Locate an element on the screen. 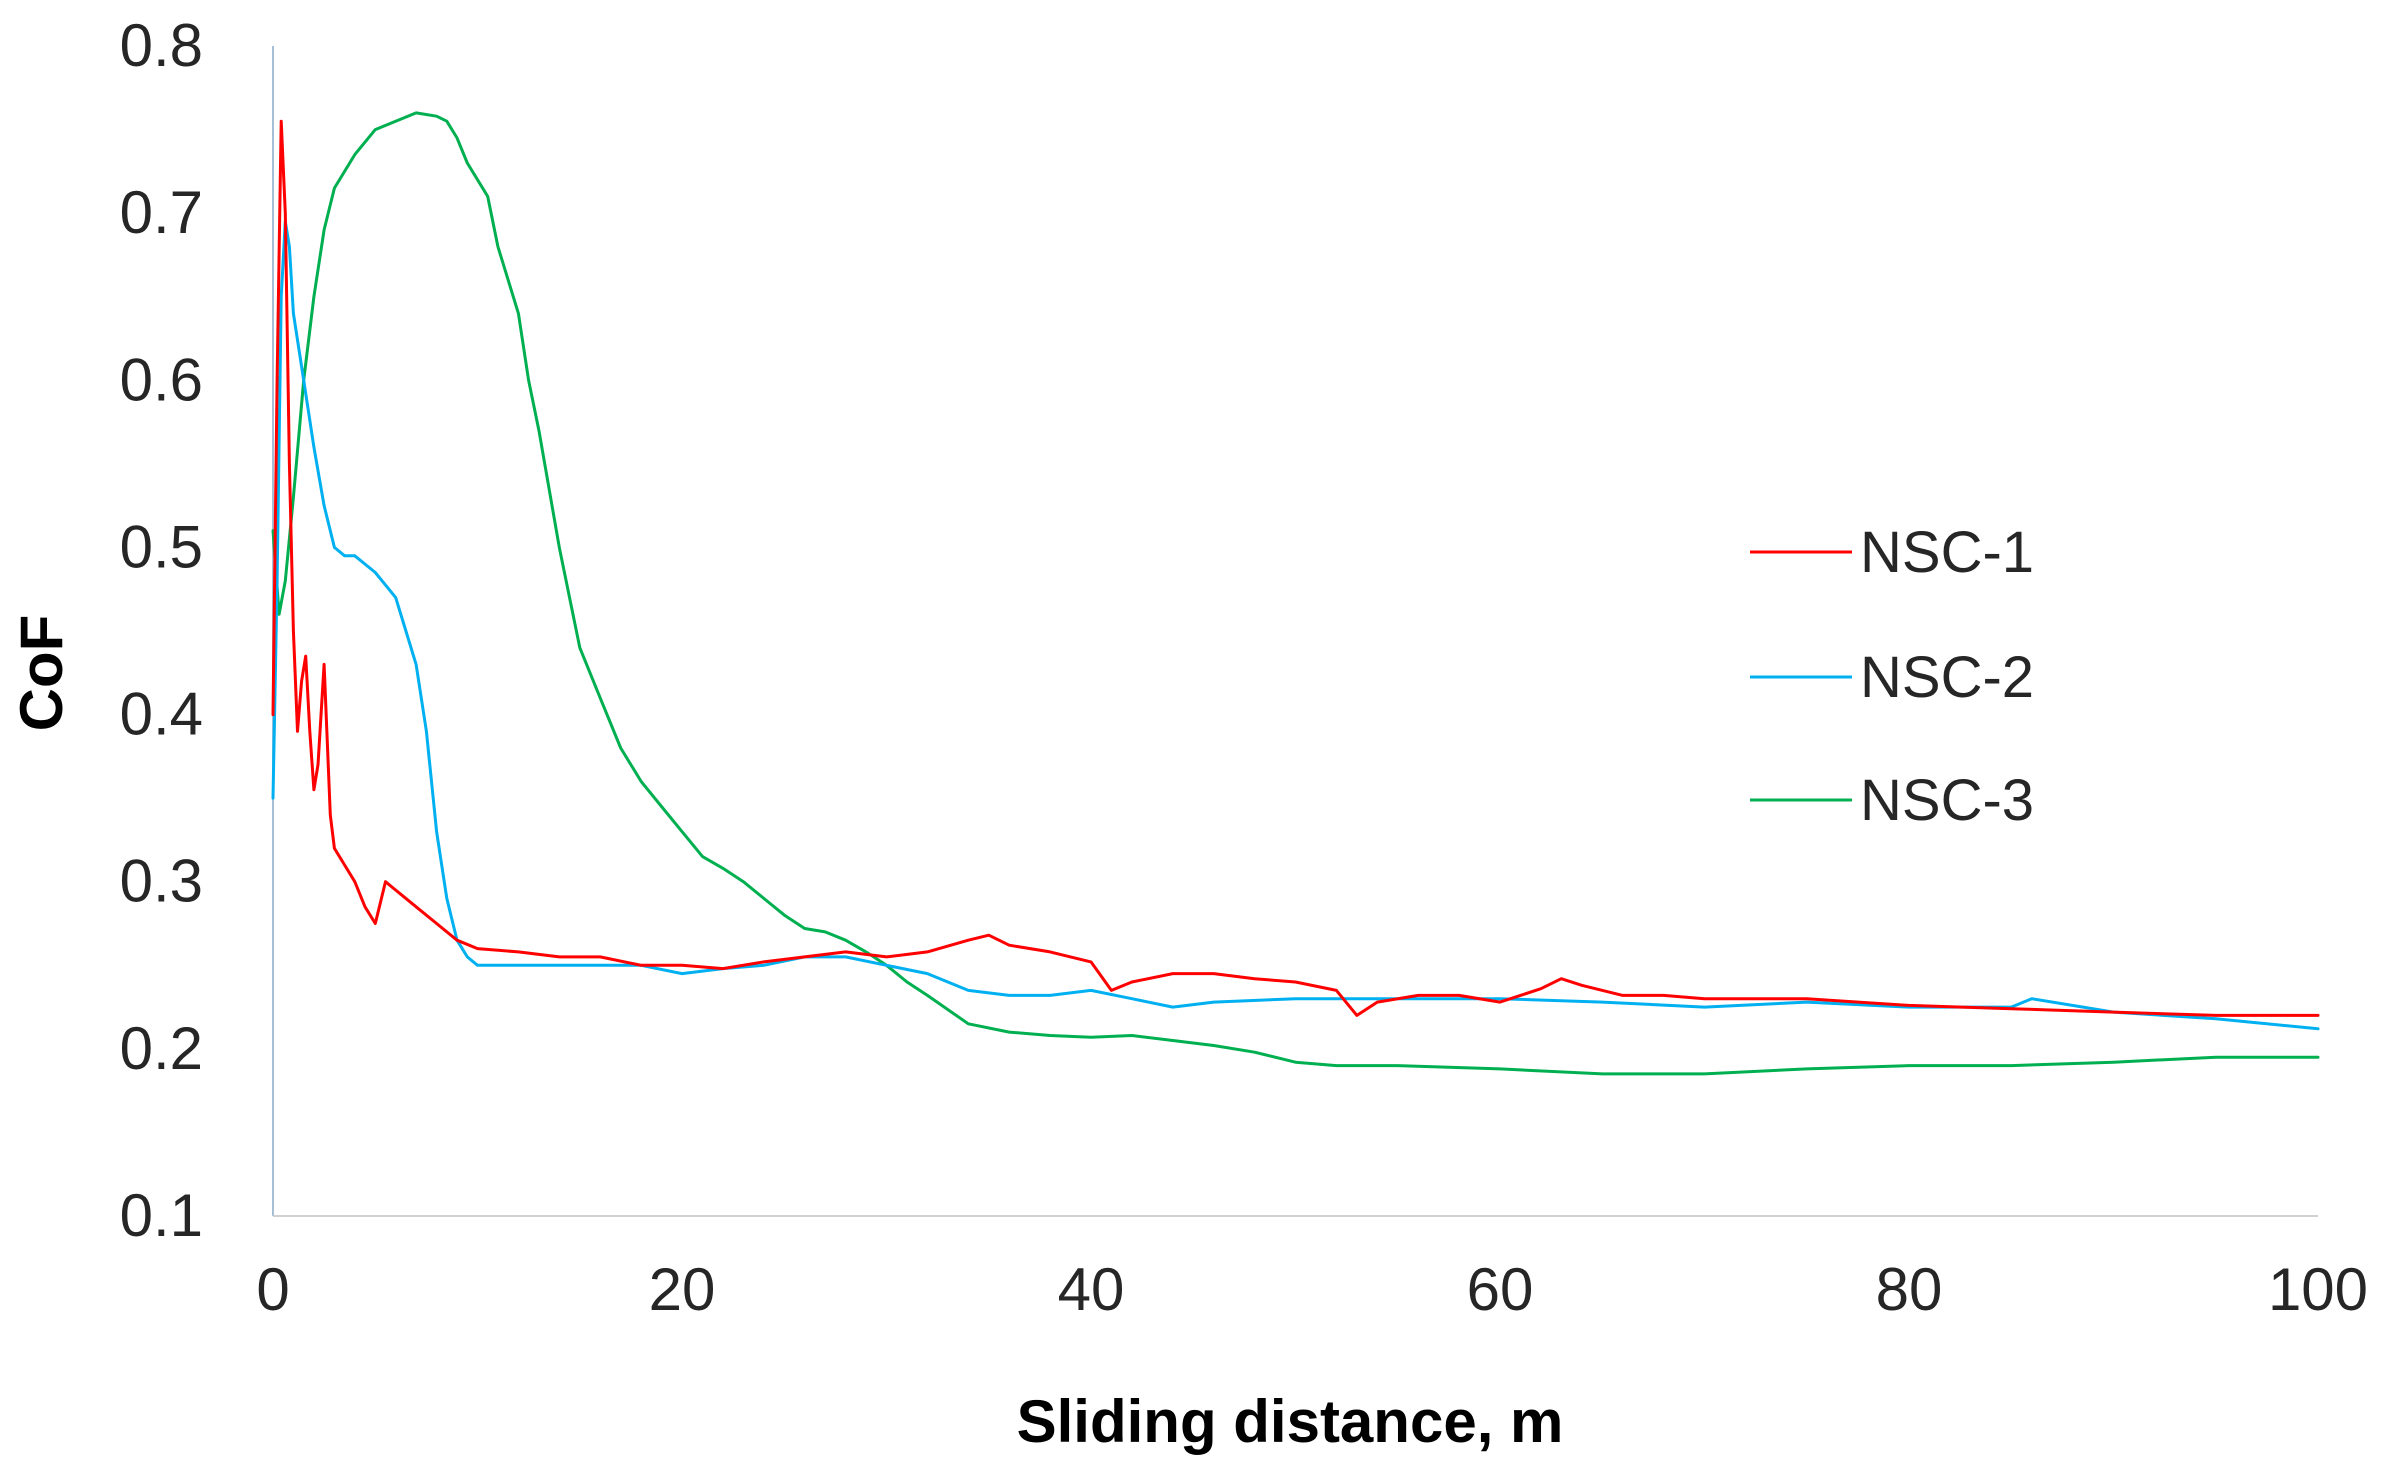 Image resolution: width=2388 pixels, height=1476 pixels. y-tick-label: 0.5 is located at coordinates (161, 546).